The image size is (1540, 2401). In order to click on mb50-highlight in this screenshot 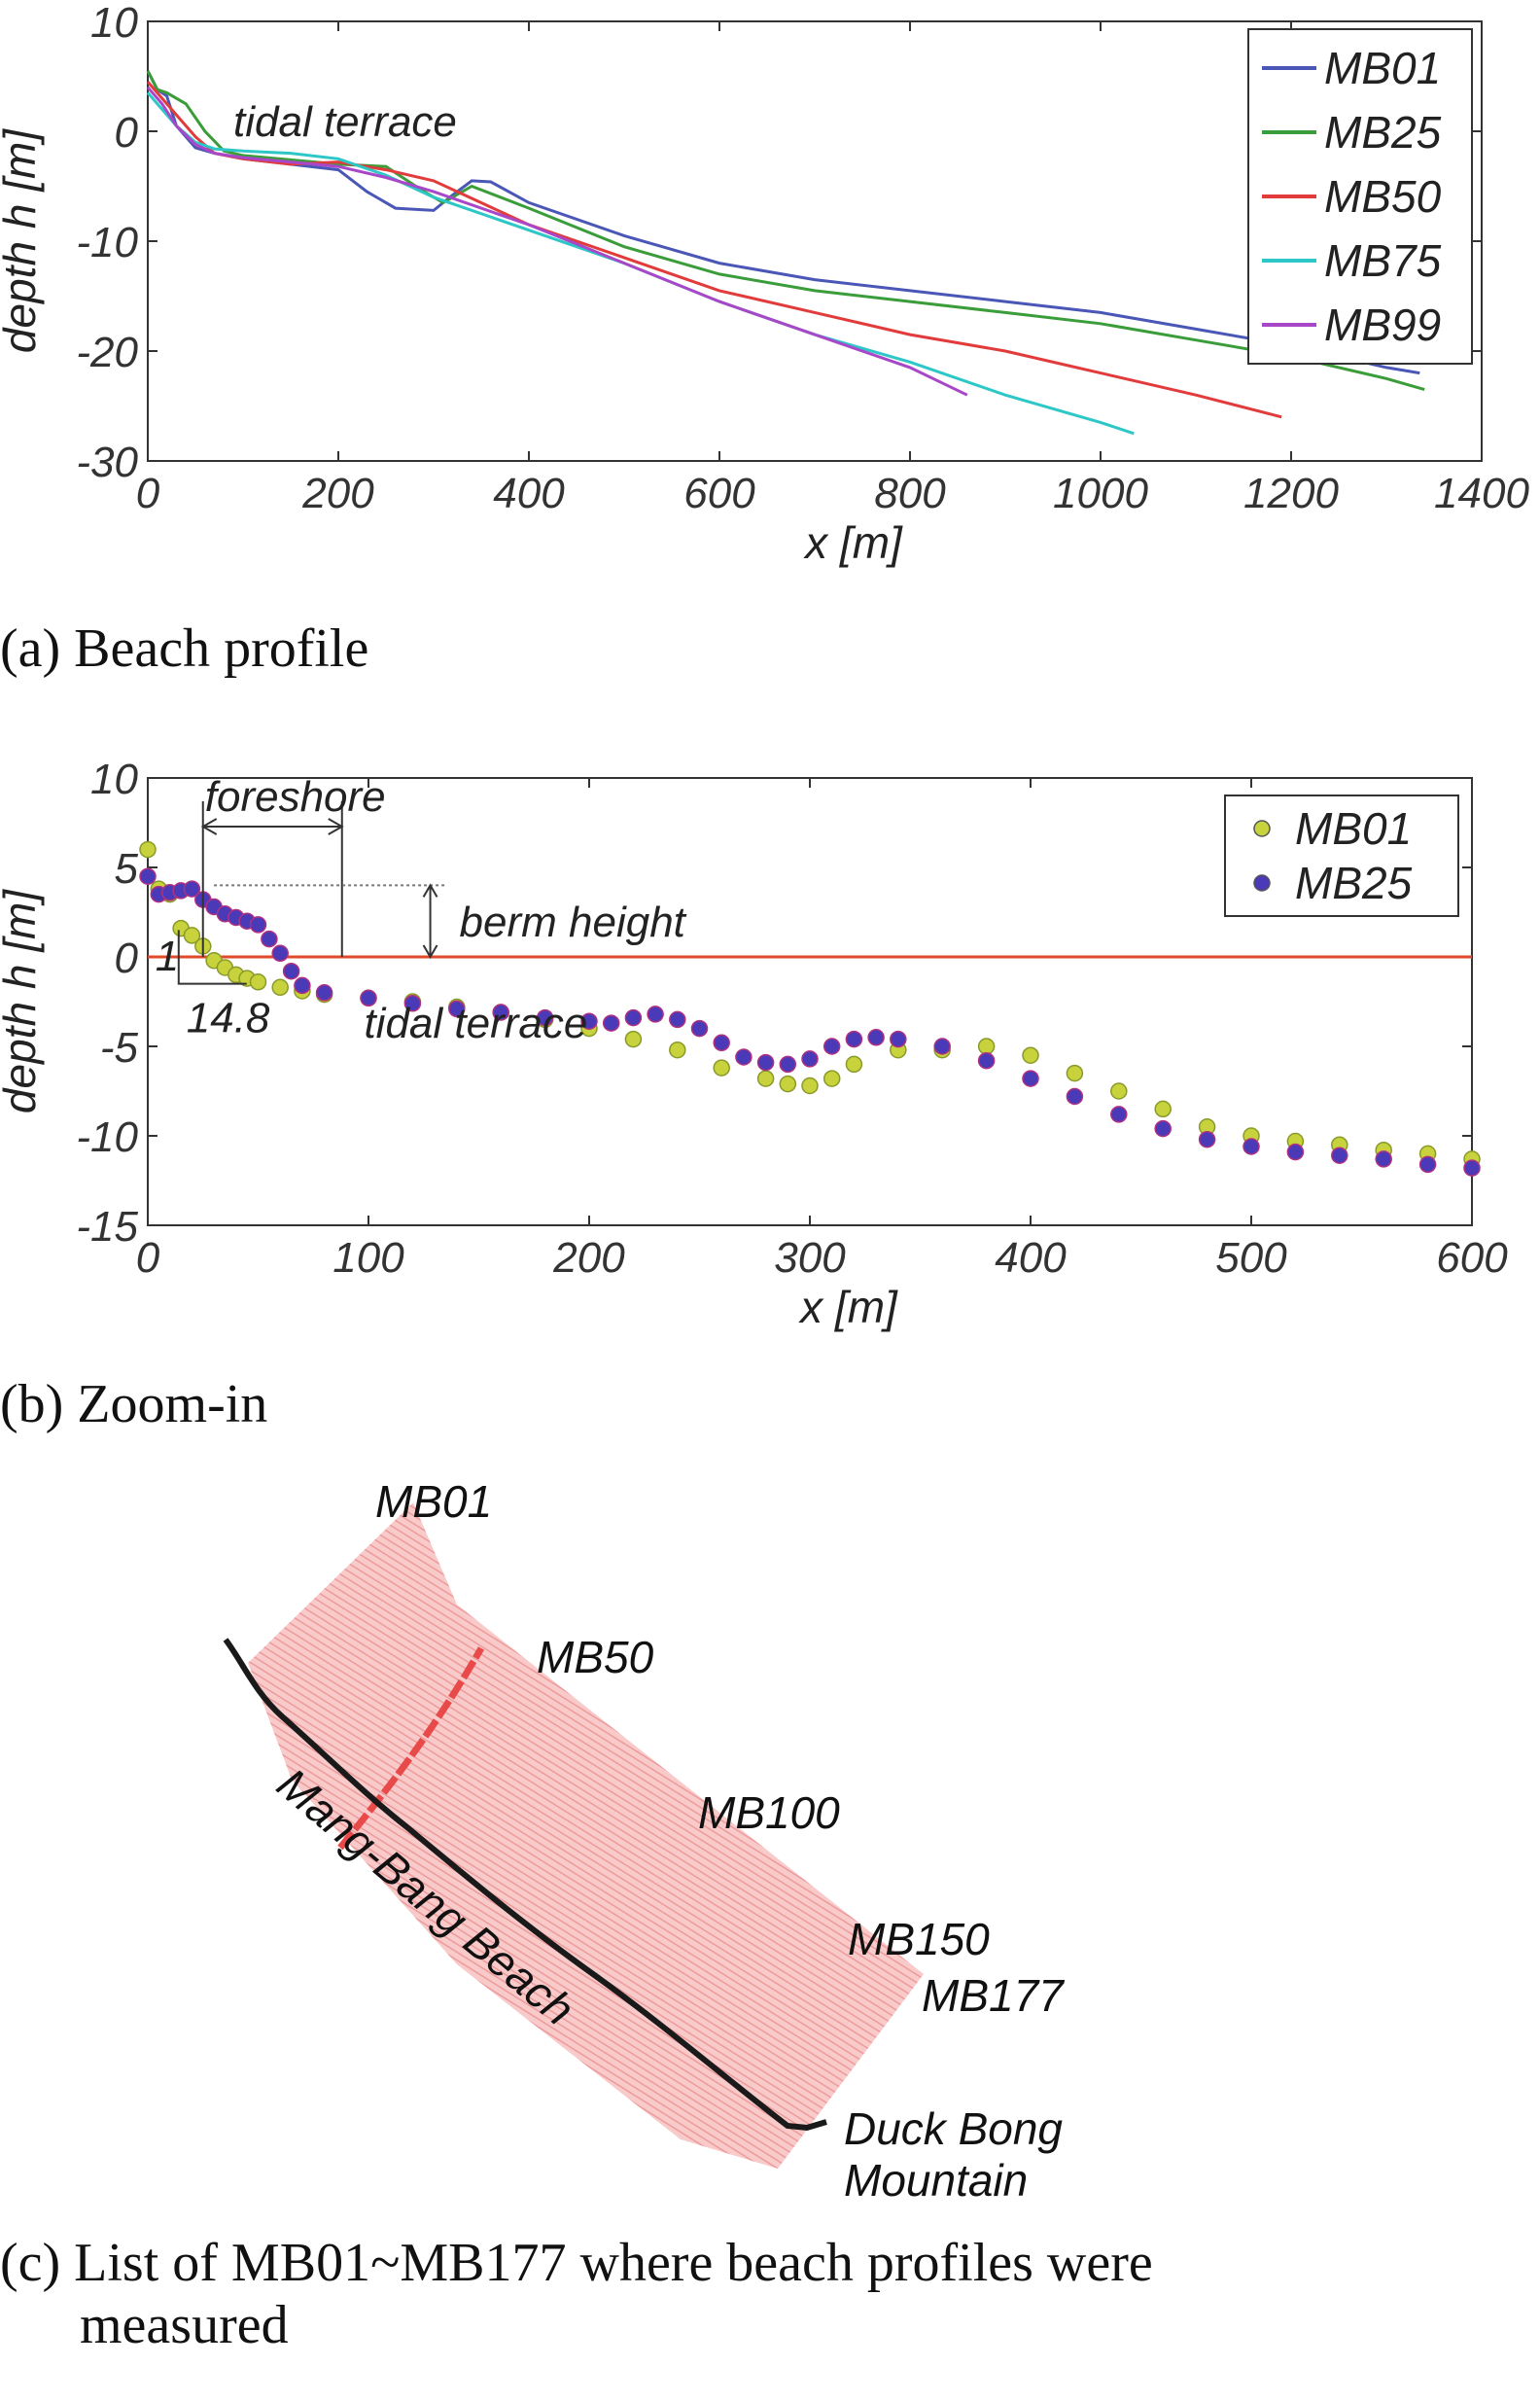, I will do `click(411, 1749)`.